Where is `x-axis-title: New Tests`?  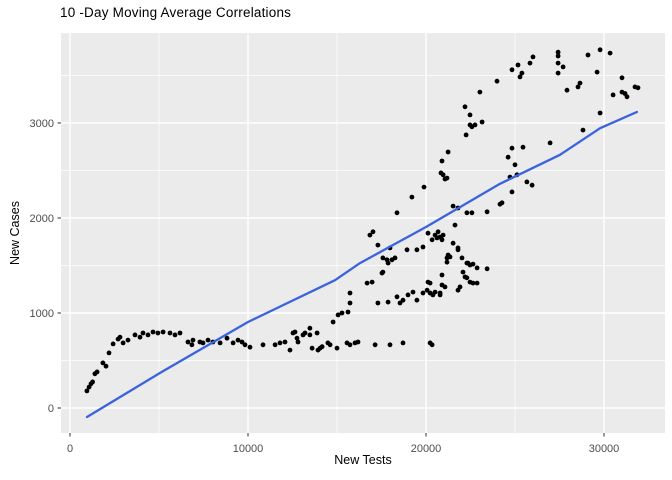
x-axis-title: New Tests is located at coordinates (363, 460).